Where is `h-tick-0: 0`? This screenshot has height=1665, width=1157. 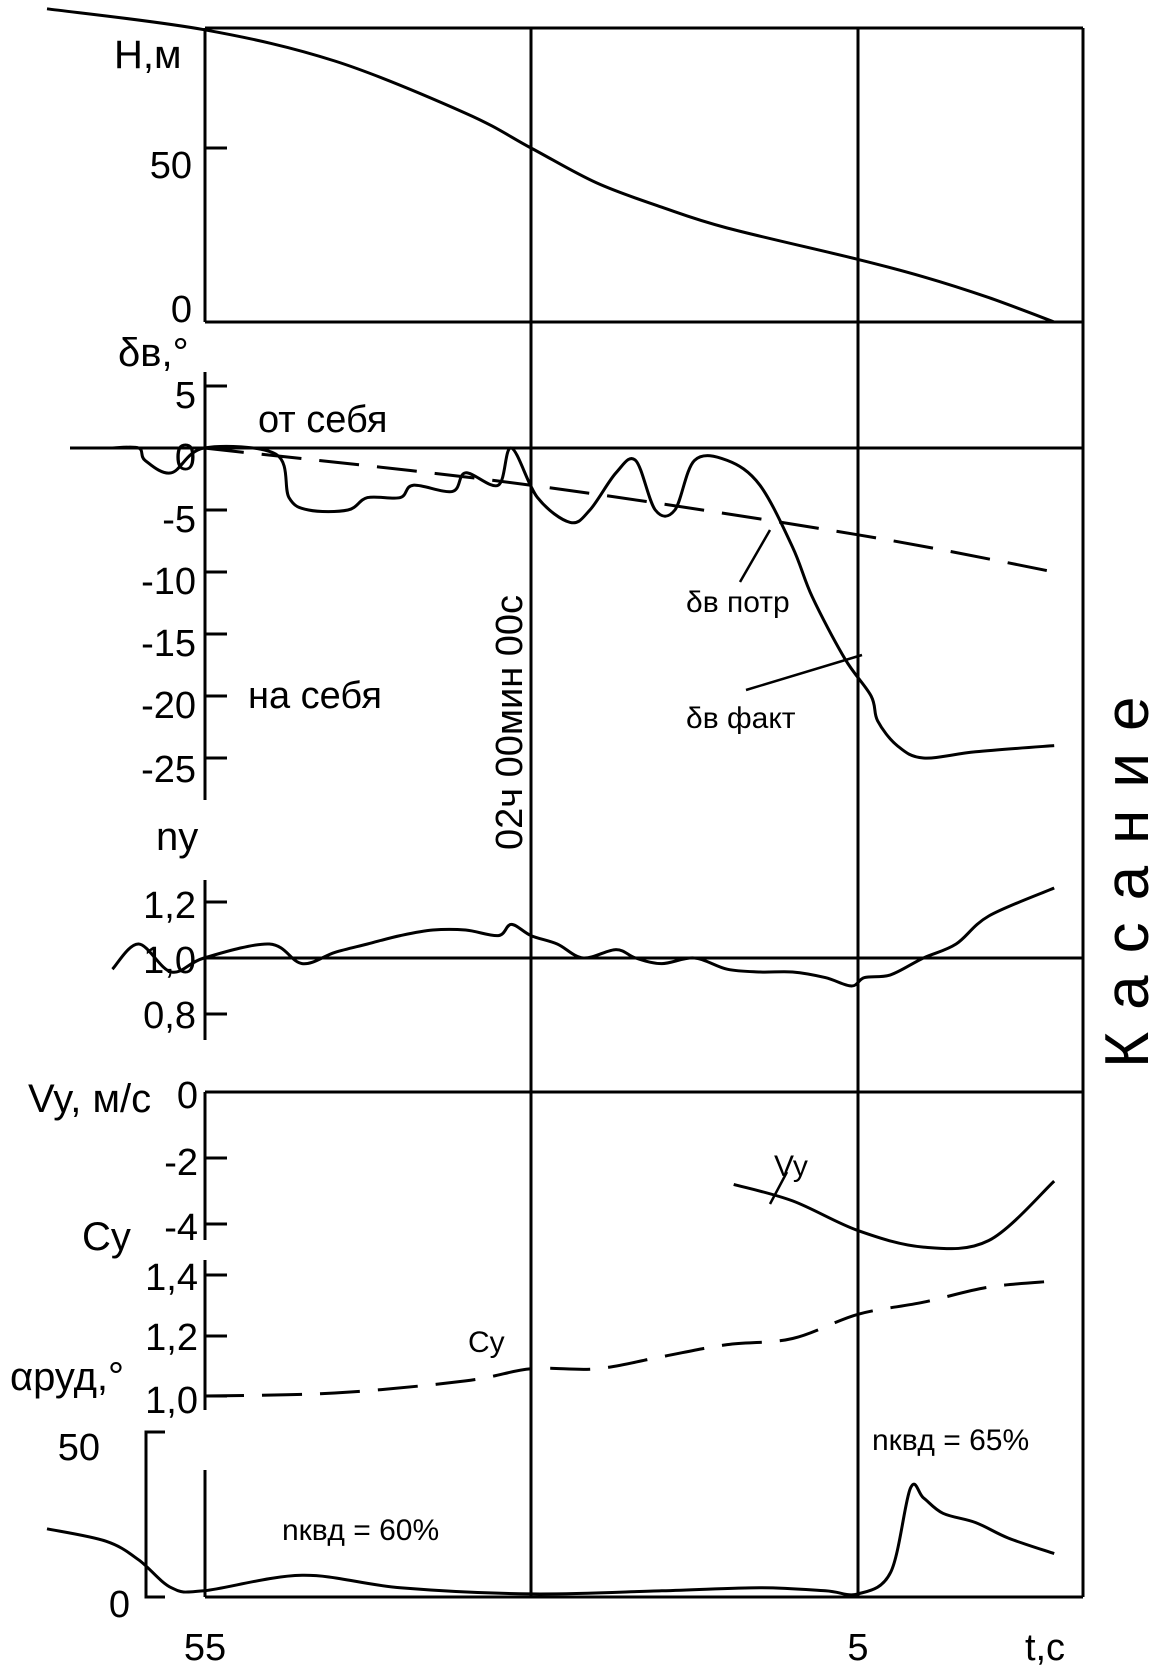
h-tick-0: 0 is located at coordinates (181, 310).